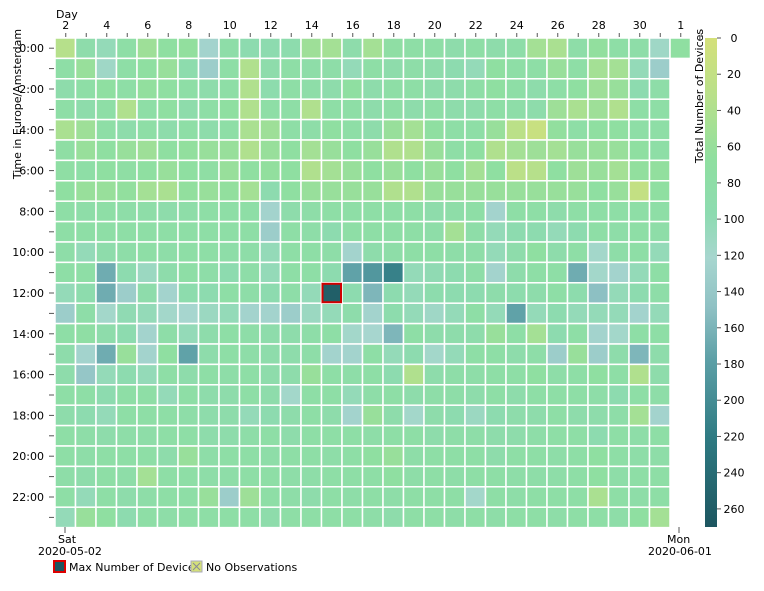 The image size is (764, 591). I want to click on x-top-tick-label: 2, so click(65, 25).